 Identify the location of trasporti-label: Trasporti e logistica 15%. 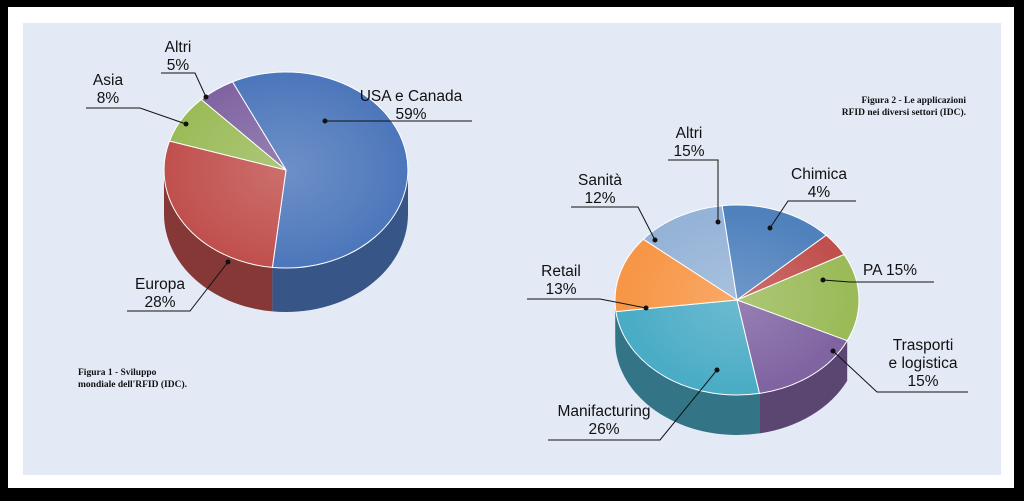
(923, 363).